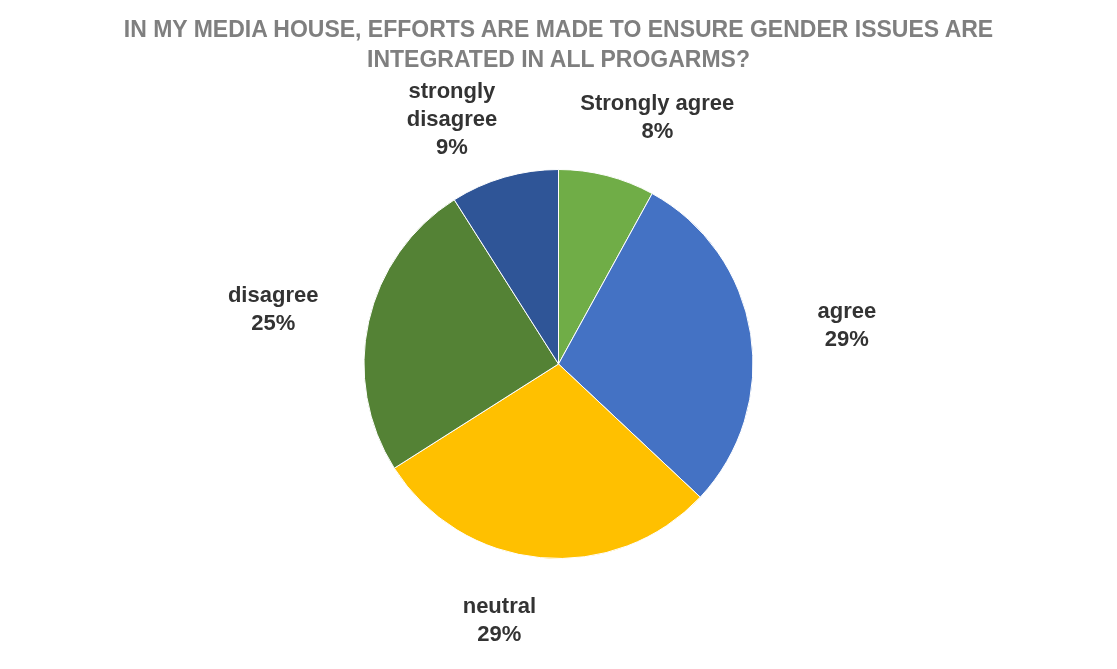 This screenshot has height=669, width=1117. Describe the element at coordinates (558, 44) in the screenshot. I see `chart-title: IN MY MEDIA HOUSE, EFFORTS ARE MADE TO ENSURE GENDER ISSUES ARE INTEGRATED IN ALL PROGARMS?` at that location.